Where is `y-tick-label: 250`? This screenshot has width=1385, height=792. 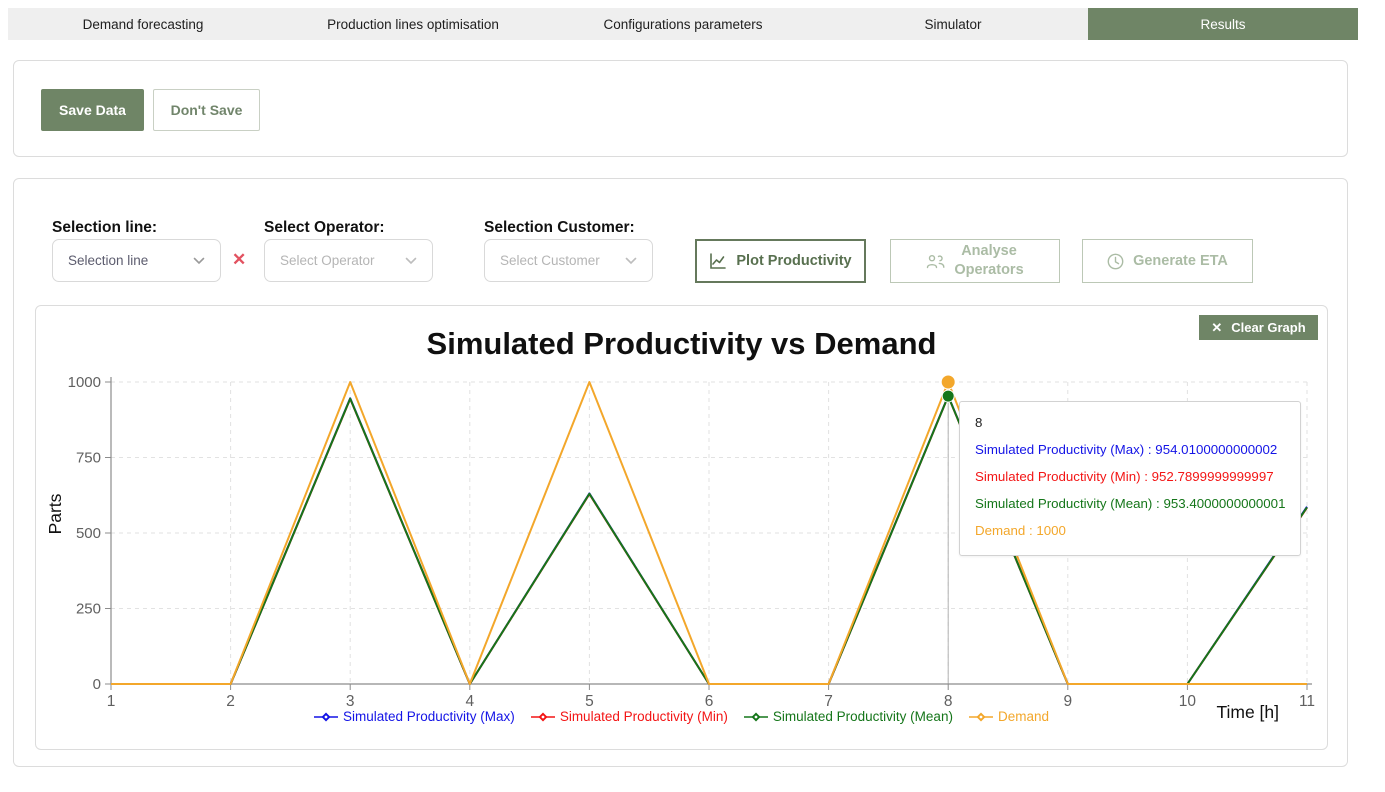 y-tick-label: 250 is located at coordinates (88, 609).